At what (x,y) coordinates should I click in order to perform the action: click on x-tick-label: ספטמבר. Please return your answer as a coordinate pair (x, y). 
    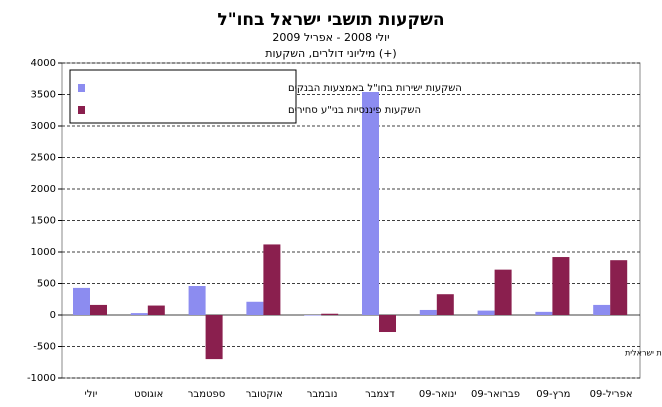
    Looking at the image, I should click on (206, 394).